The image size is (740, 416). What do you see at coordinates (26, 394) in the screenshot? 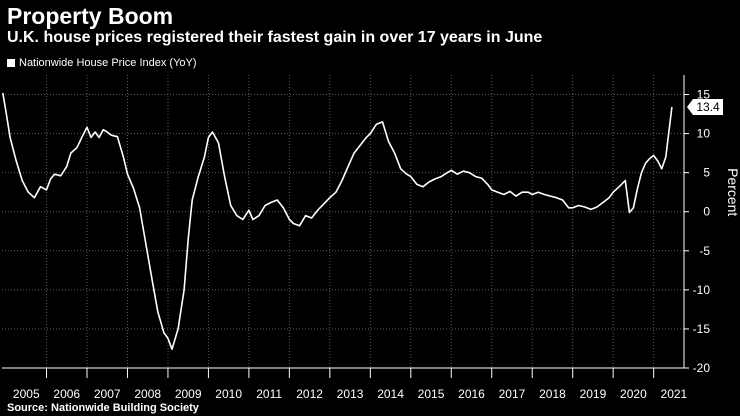
I see `x-tick-label: 2005` at bounding box center [26, 394].